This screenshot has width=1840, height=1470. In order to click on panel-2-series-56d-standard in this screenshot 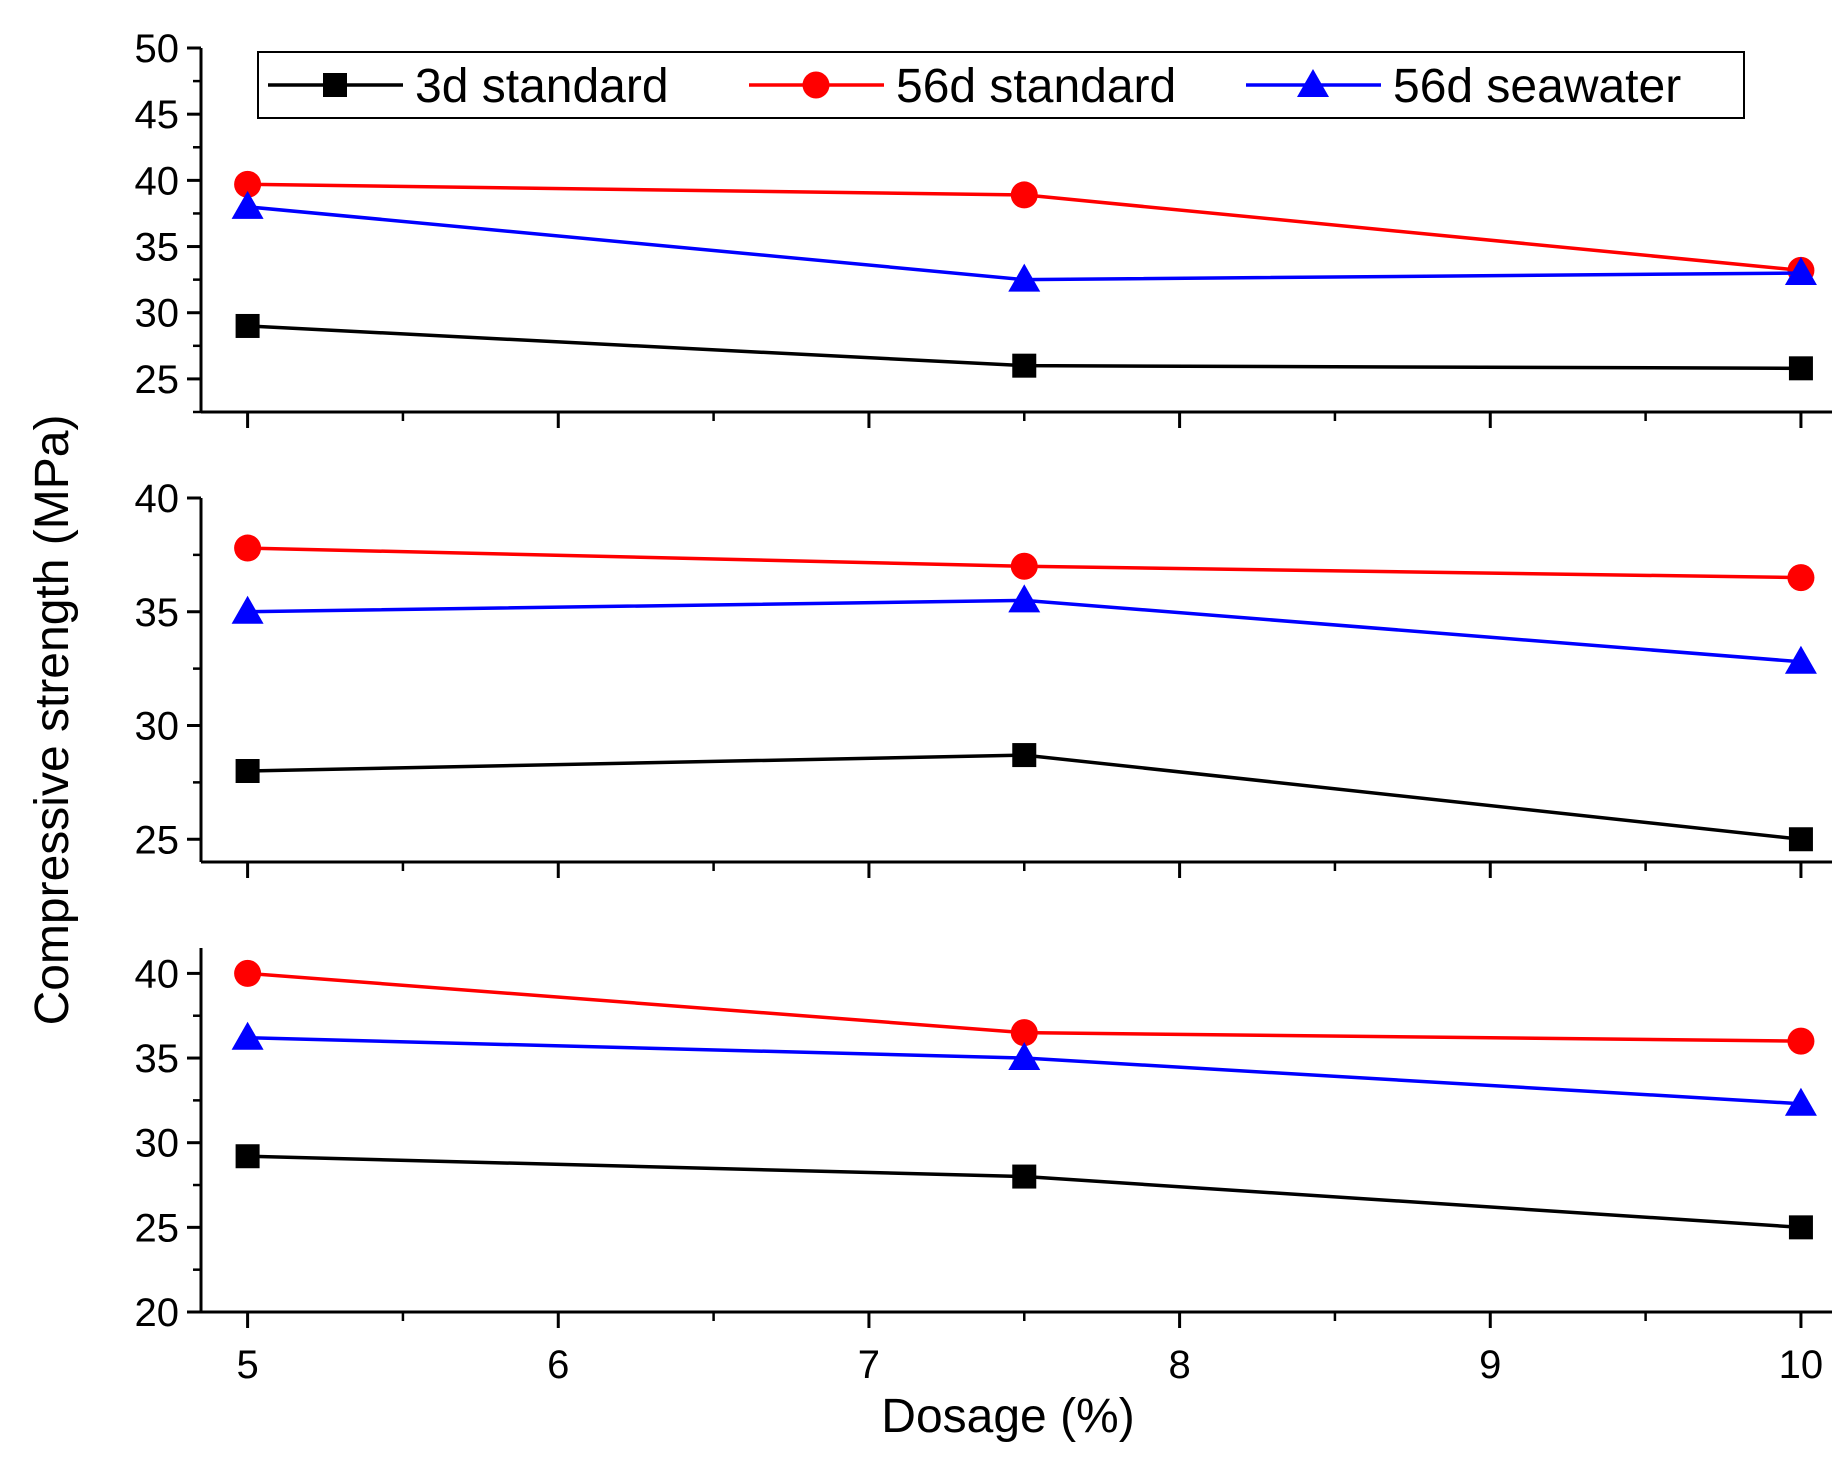, I will do `click(1024, 563)`.